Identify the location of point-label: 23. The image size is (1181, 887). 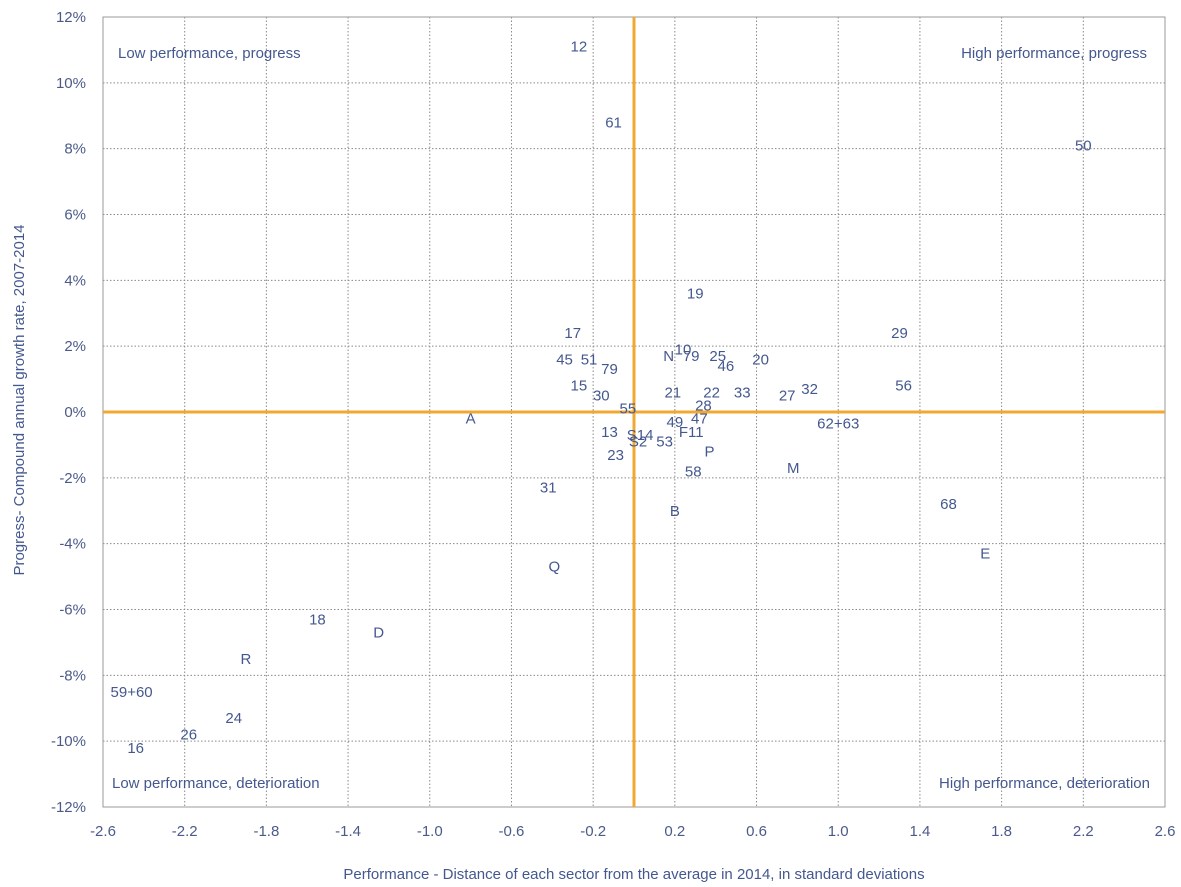
(615, 455).